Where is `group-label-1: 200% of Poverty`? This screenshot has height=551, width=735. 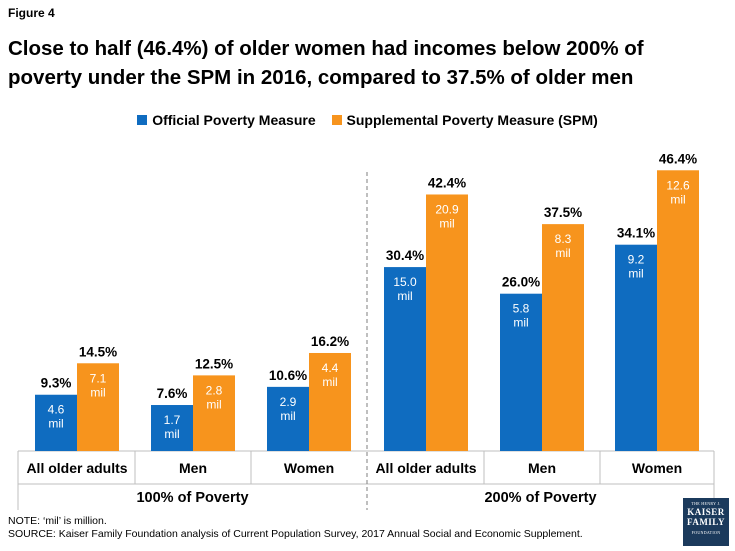
group-label-1: 200% of Poverty is located at coordinates (540, 498).